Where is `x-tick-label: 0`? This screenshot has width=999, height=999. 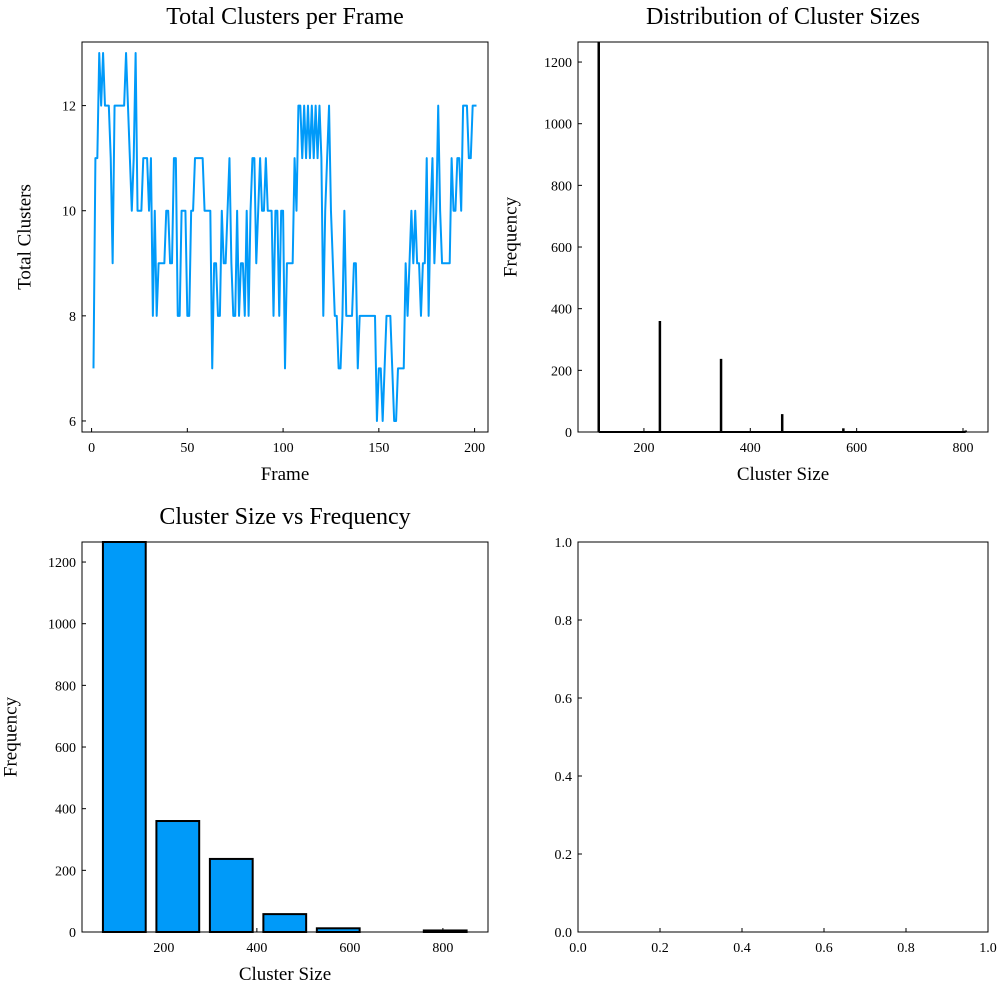 x-tick-label: 0 is located at coordinates (91, 448).